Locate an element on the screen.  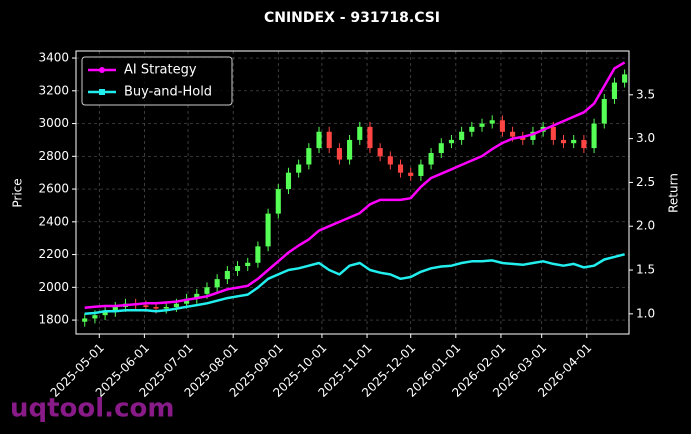
y-tick-label: 2400 is located at coordinates (53, 221).